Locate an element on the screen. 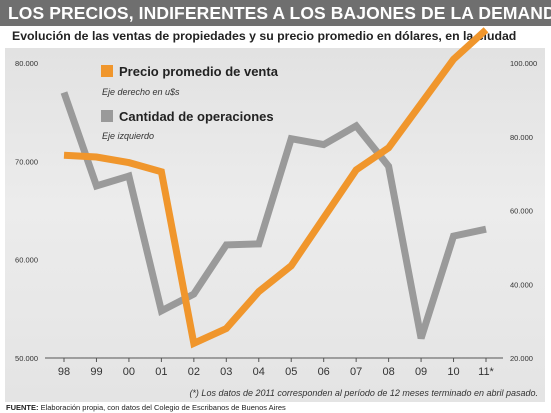 This screenshot has height=413, width=551. x-axis-tick-label: 09 is located at coordinates (421, 372).